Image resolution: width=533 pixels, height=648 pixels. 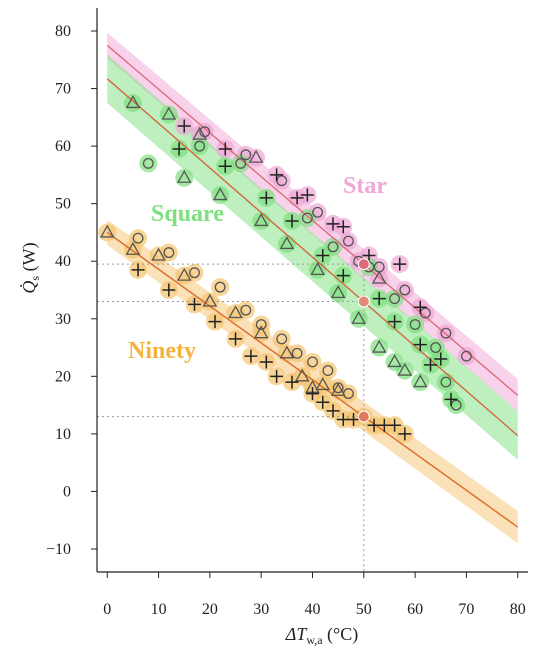 What do you see at coordinates (107, 609) in the screenshot?
I see `x-tick-label-0: 0` at bounding box center [107, 609].